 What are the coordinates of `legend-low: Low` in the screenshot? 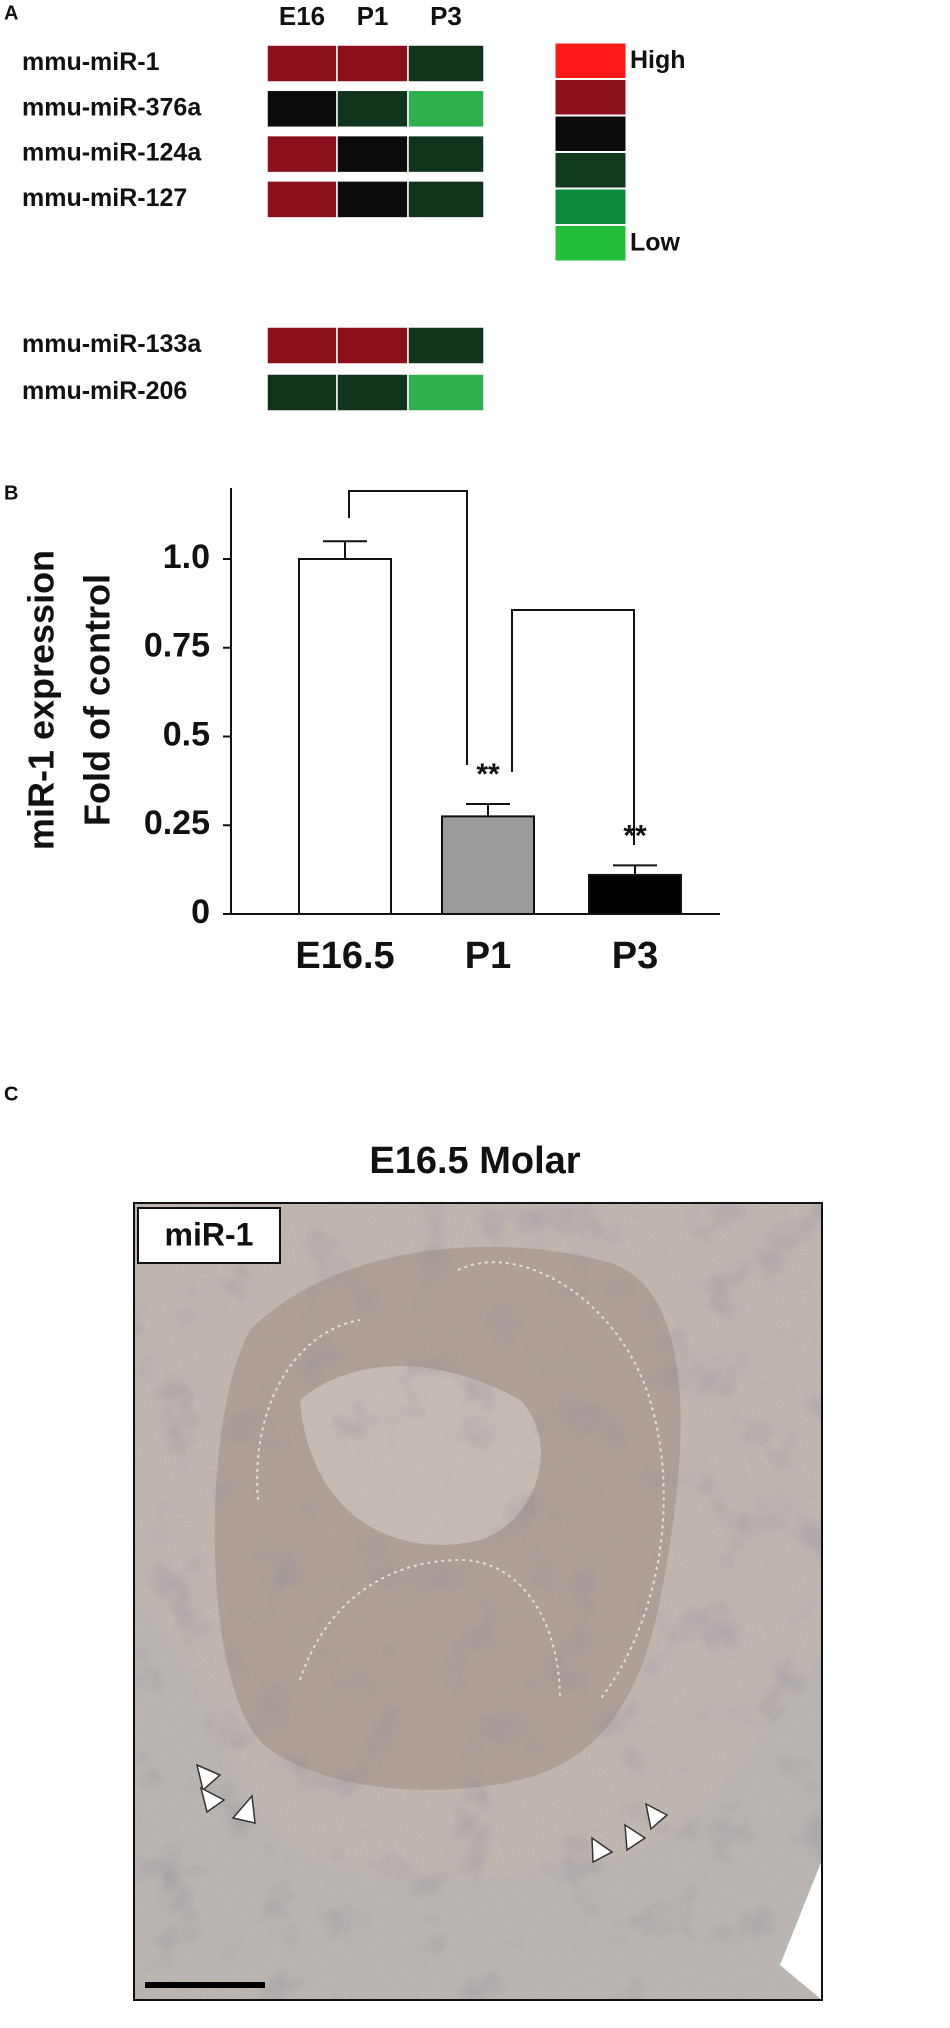 It's located at (655, 242).